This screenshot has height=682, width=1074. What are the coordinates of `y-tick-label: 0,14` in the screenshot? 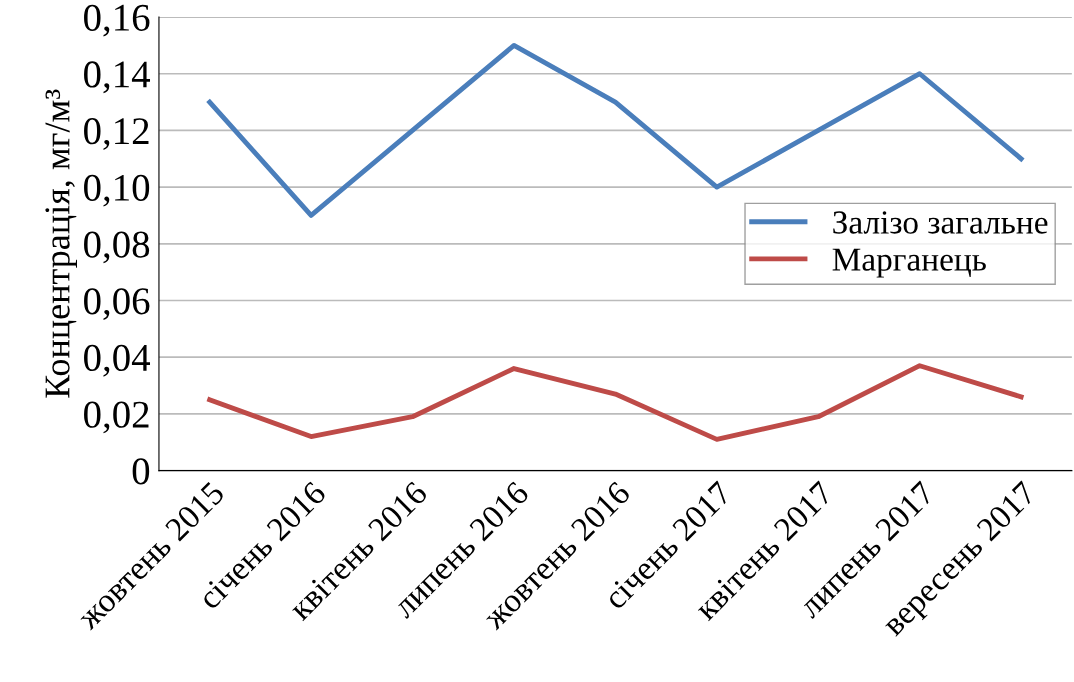 It's located at (117, 77).